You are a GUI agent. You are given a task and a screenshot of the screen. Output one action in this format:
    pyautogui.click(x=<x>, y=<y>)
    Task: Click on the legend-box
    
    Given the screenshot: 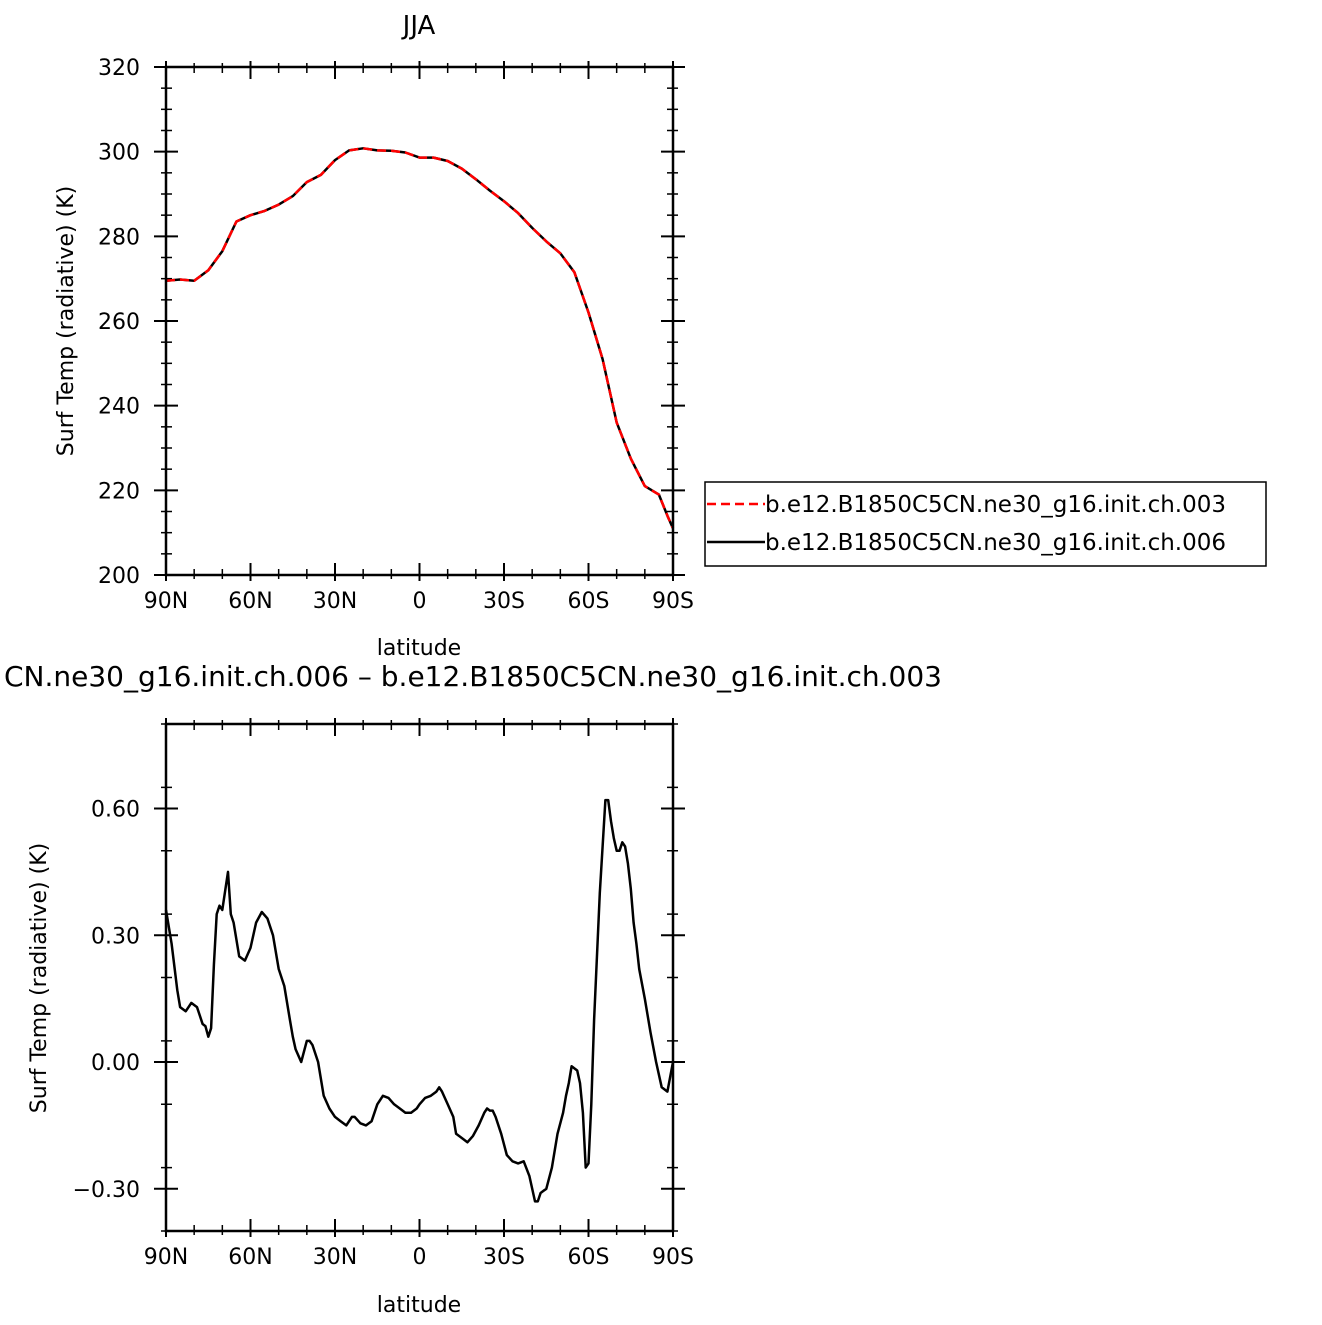 What is the action you would take?
    pyautogui.click(x=985, y=524)
    